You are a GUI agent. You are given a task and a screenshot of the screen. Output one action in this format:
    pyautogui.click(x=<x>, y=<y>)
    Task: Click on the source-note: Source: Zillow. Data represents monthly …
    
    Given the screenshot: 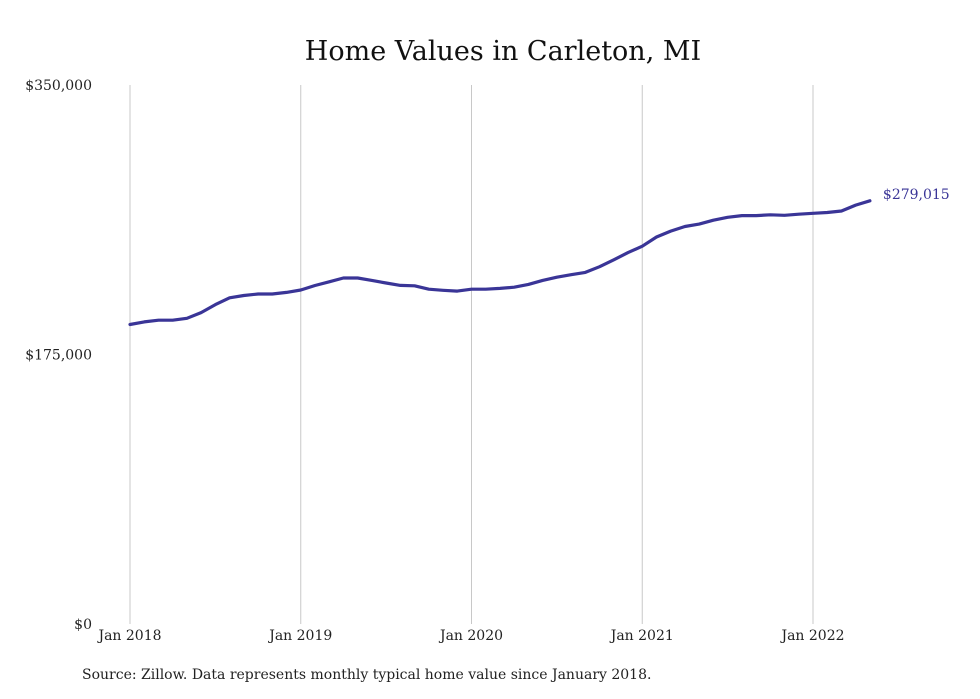 What is the action you would take?
    pyautogui.click(x=367, y=675)
    